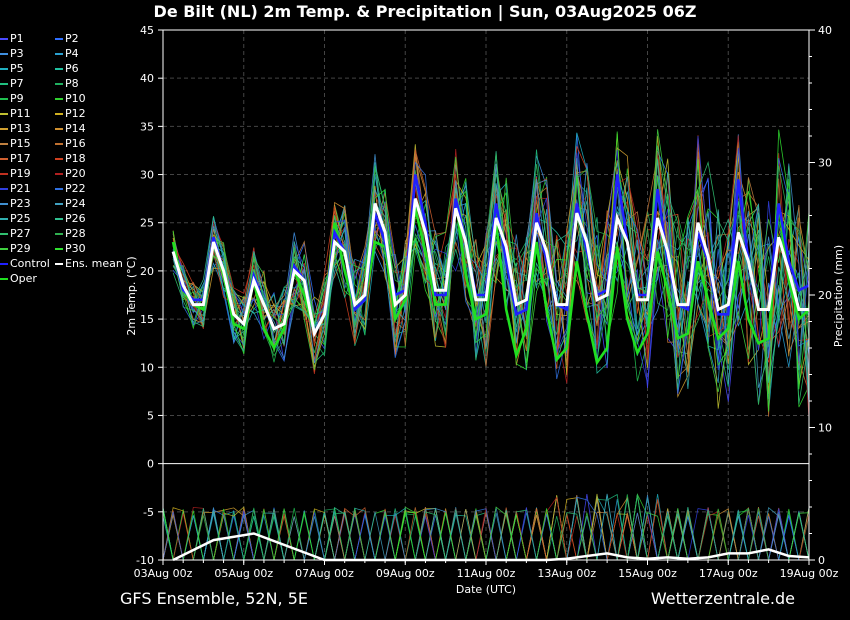  I want to click on legend-item: P21, so click(15, 189).